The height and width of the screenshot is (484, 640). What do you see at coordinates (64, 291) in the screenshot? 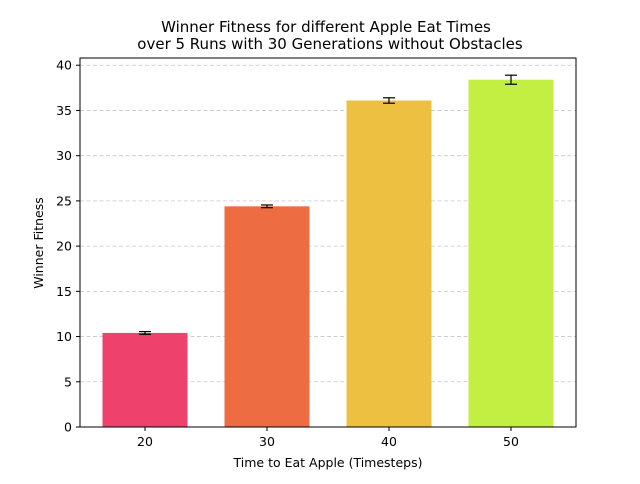
I see `y-tick-label-15: 15` at bounding box center [64, 291].